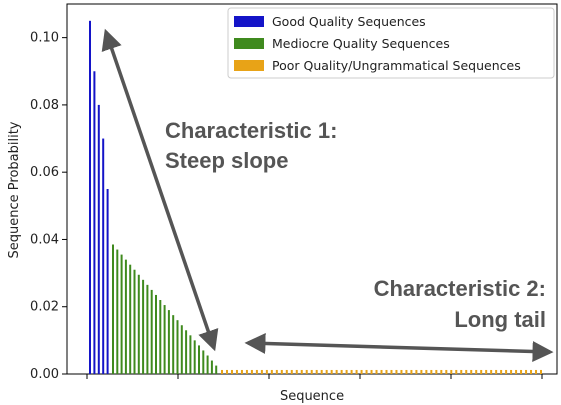  I want to click on annotation-1-line1: Characteristic 1:, so click(251, 130).